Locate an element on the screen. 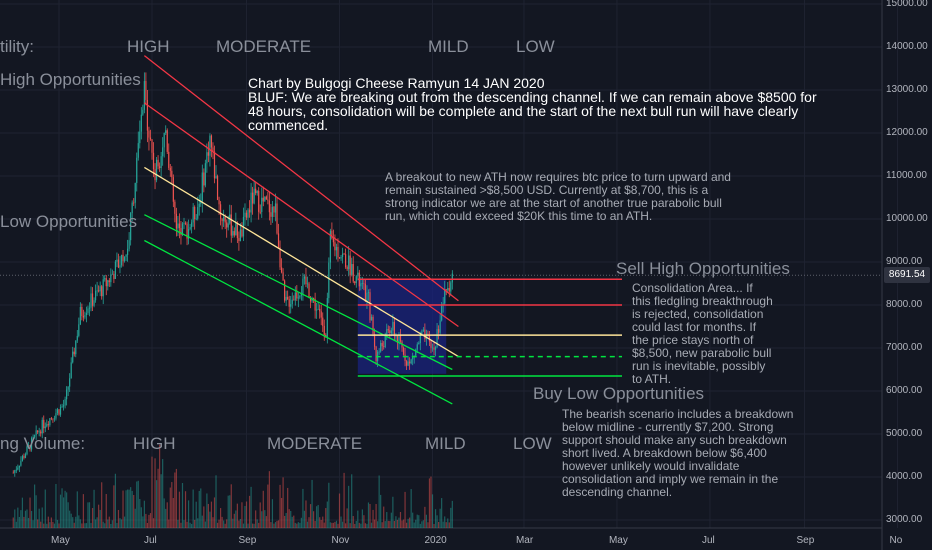  y-tick-label: 15000.00 is located at coordinates (907, 4).